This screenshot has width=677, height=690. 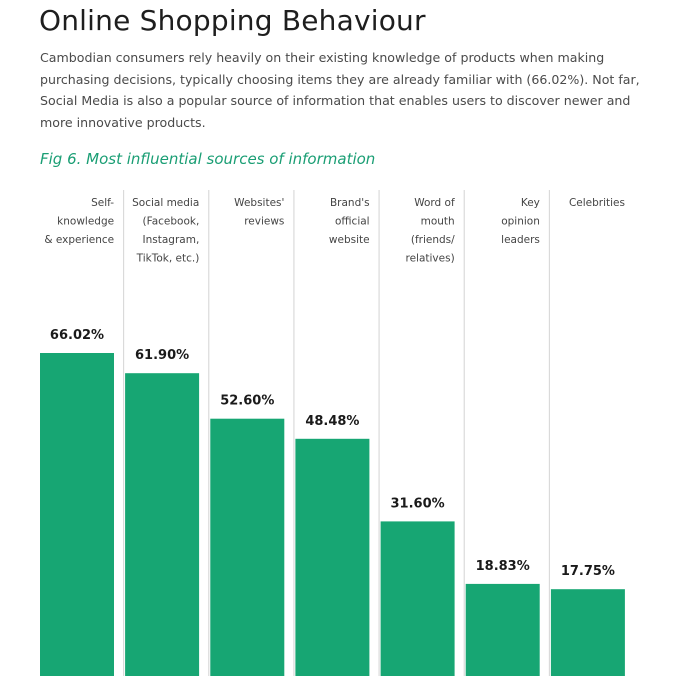 I want to click on data-label: 52.60%, so click(x=247, y=401).